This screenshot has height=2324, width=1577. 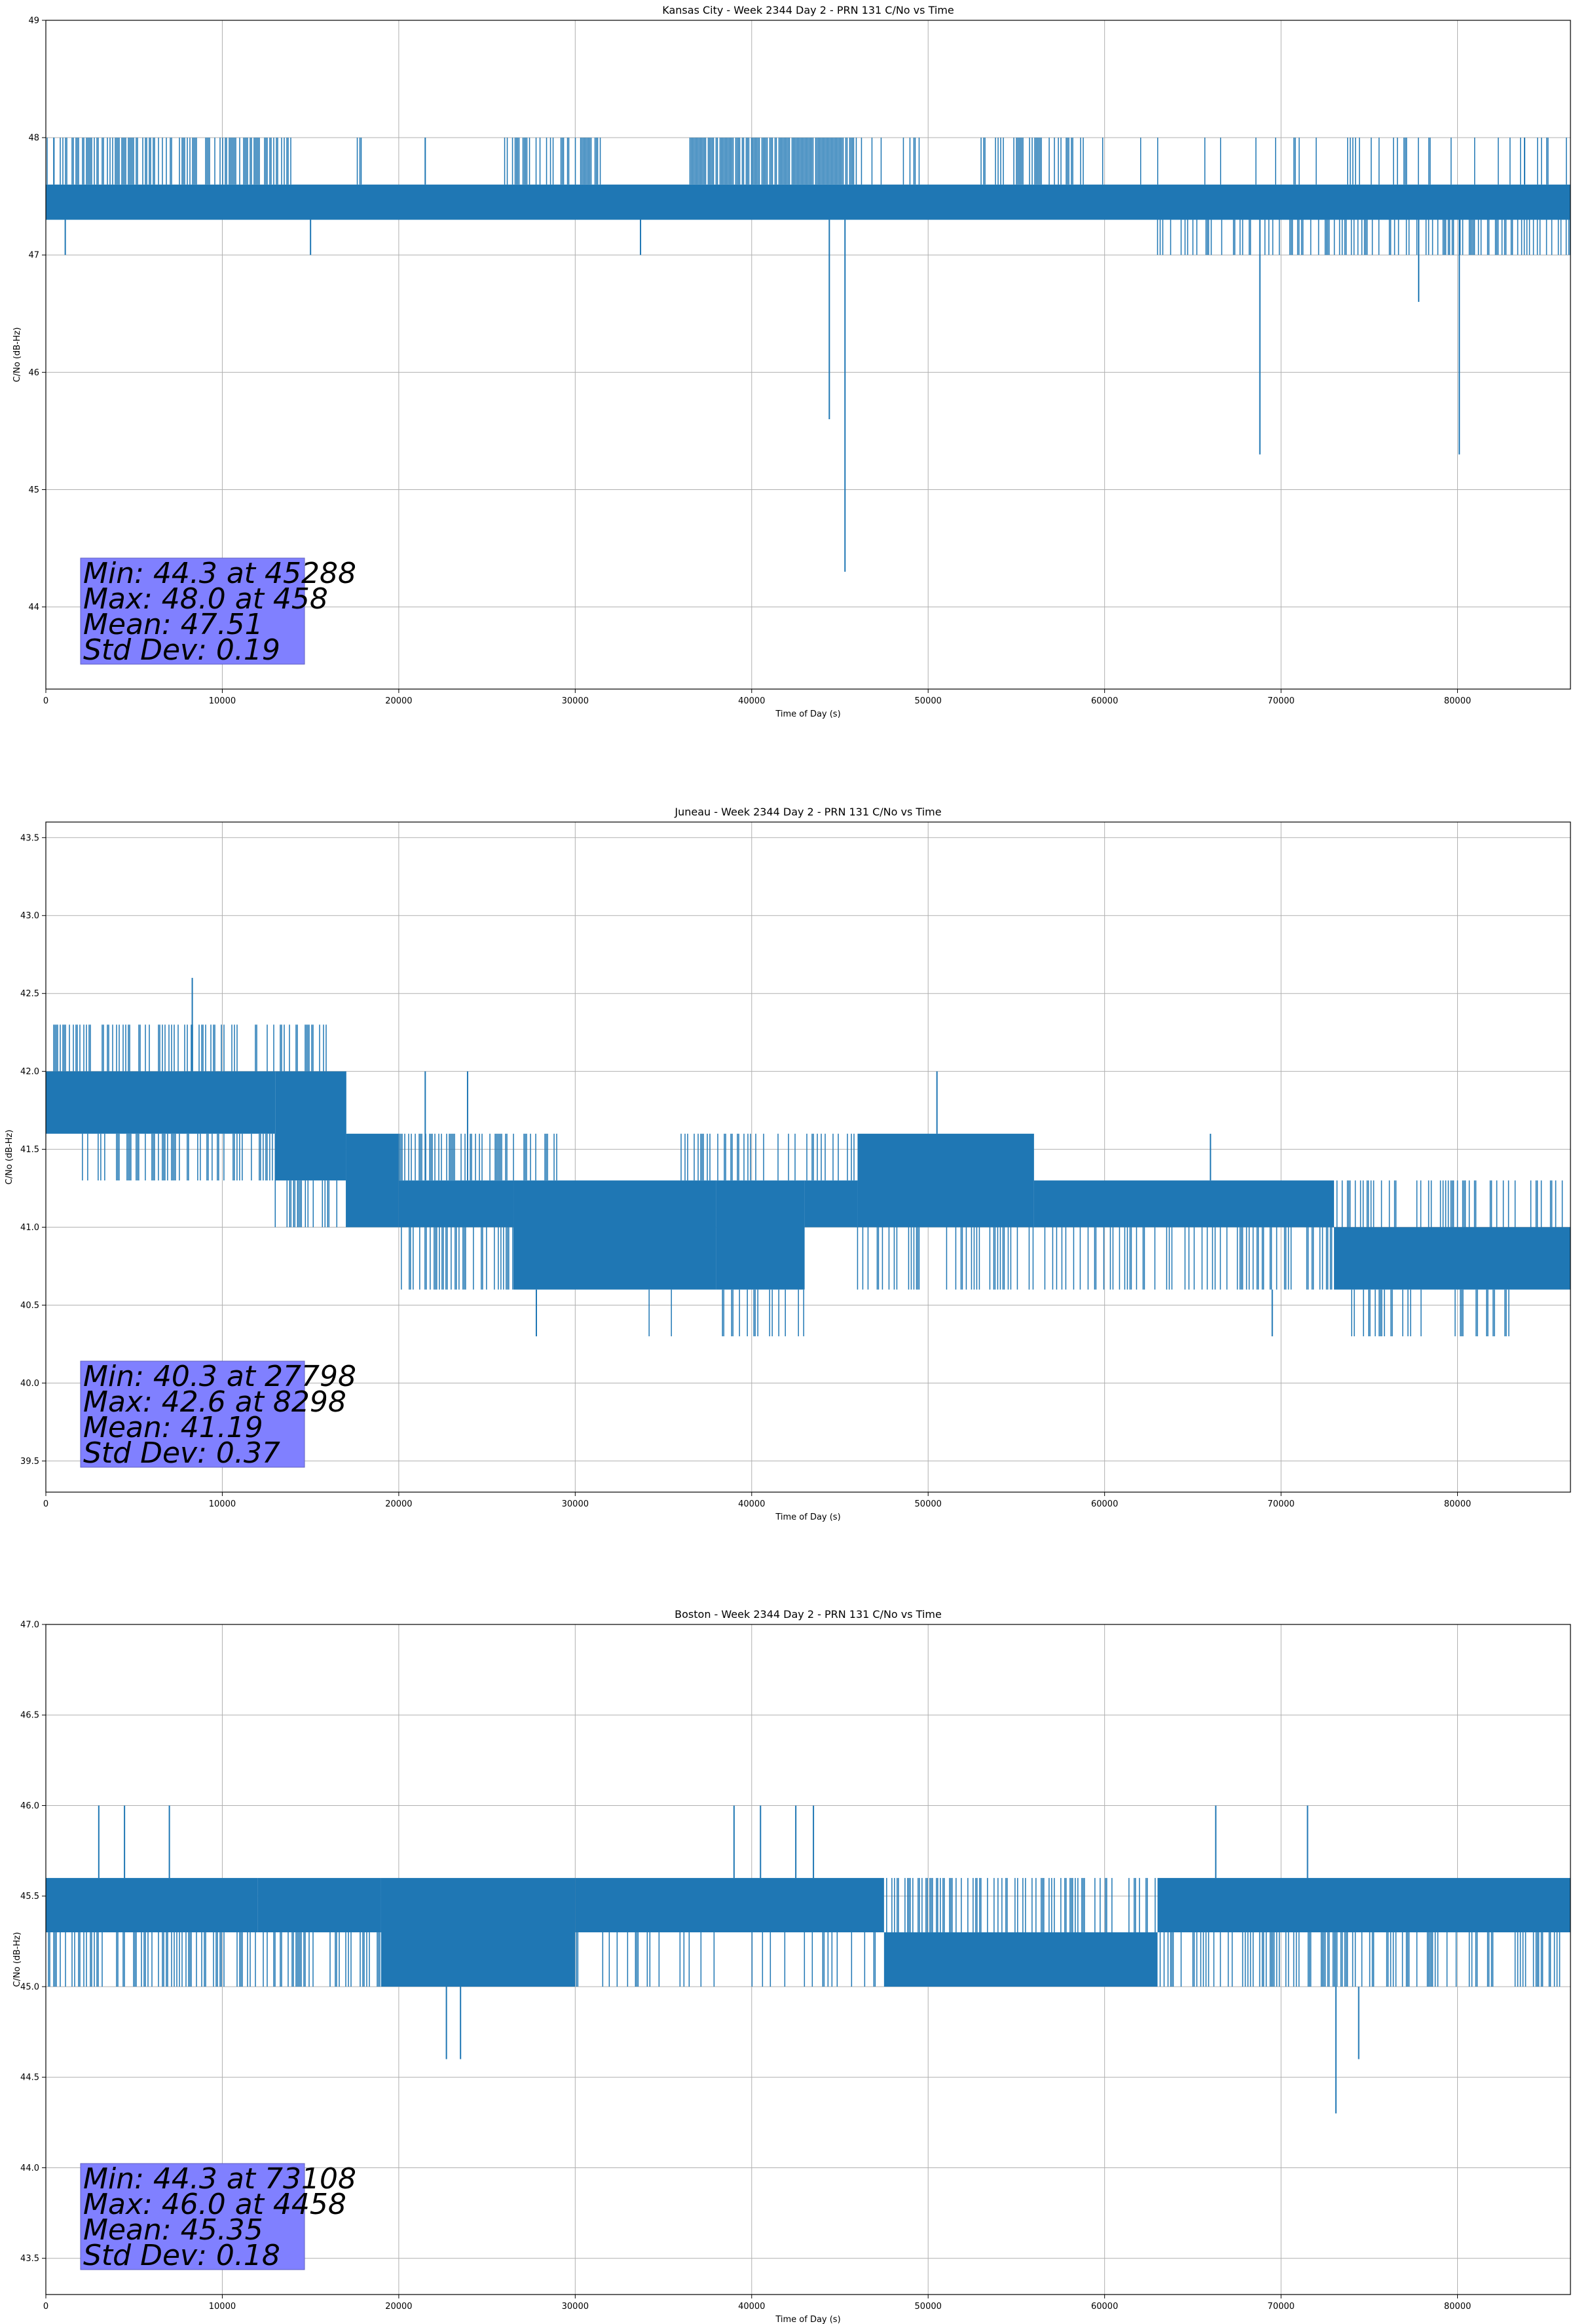 I want to click on y-tick-label: 47.0, so click(x=29, y=1625).